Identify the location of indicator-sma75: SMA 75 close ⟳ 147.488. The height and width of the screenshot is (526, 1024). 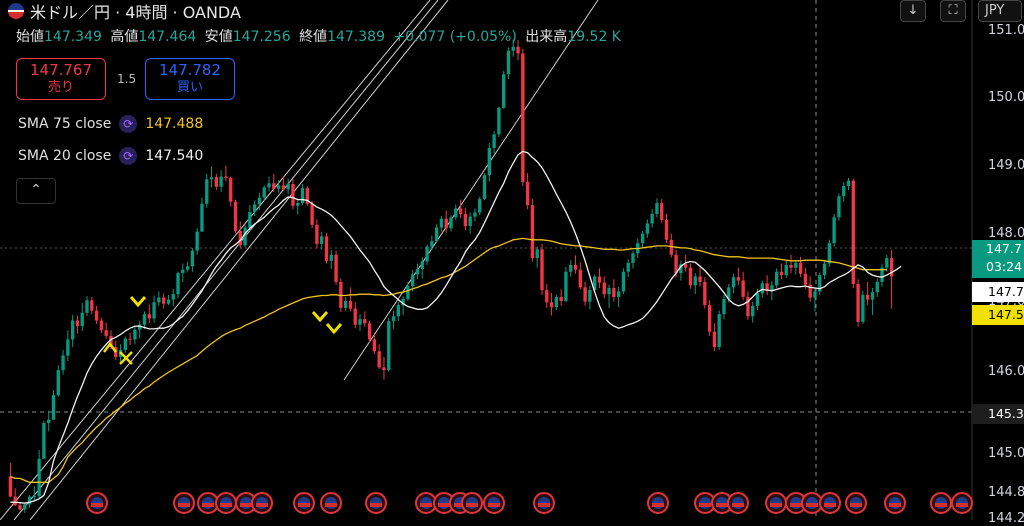
(111, 124).